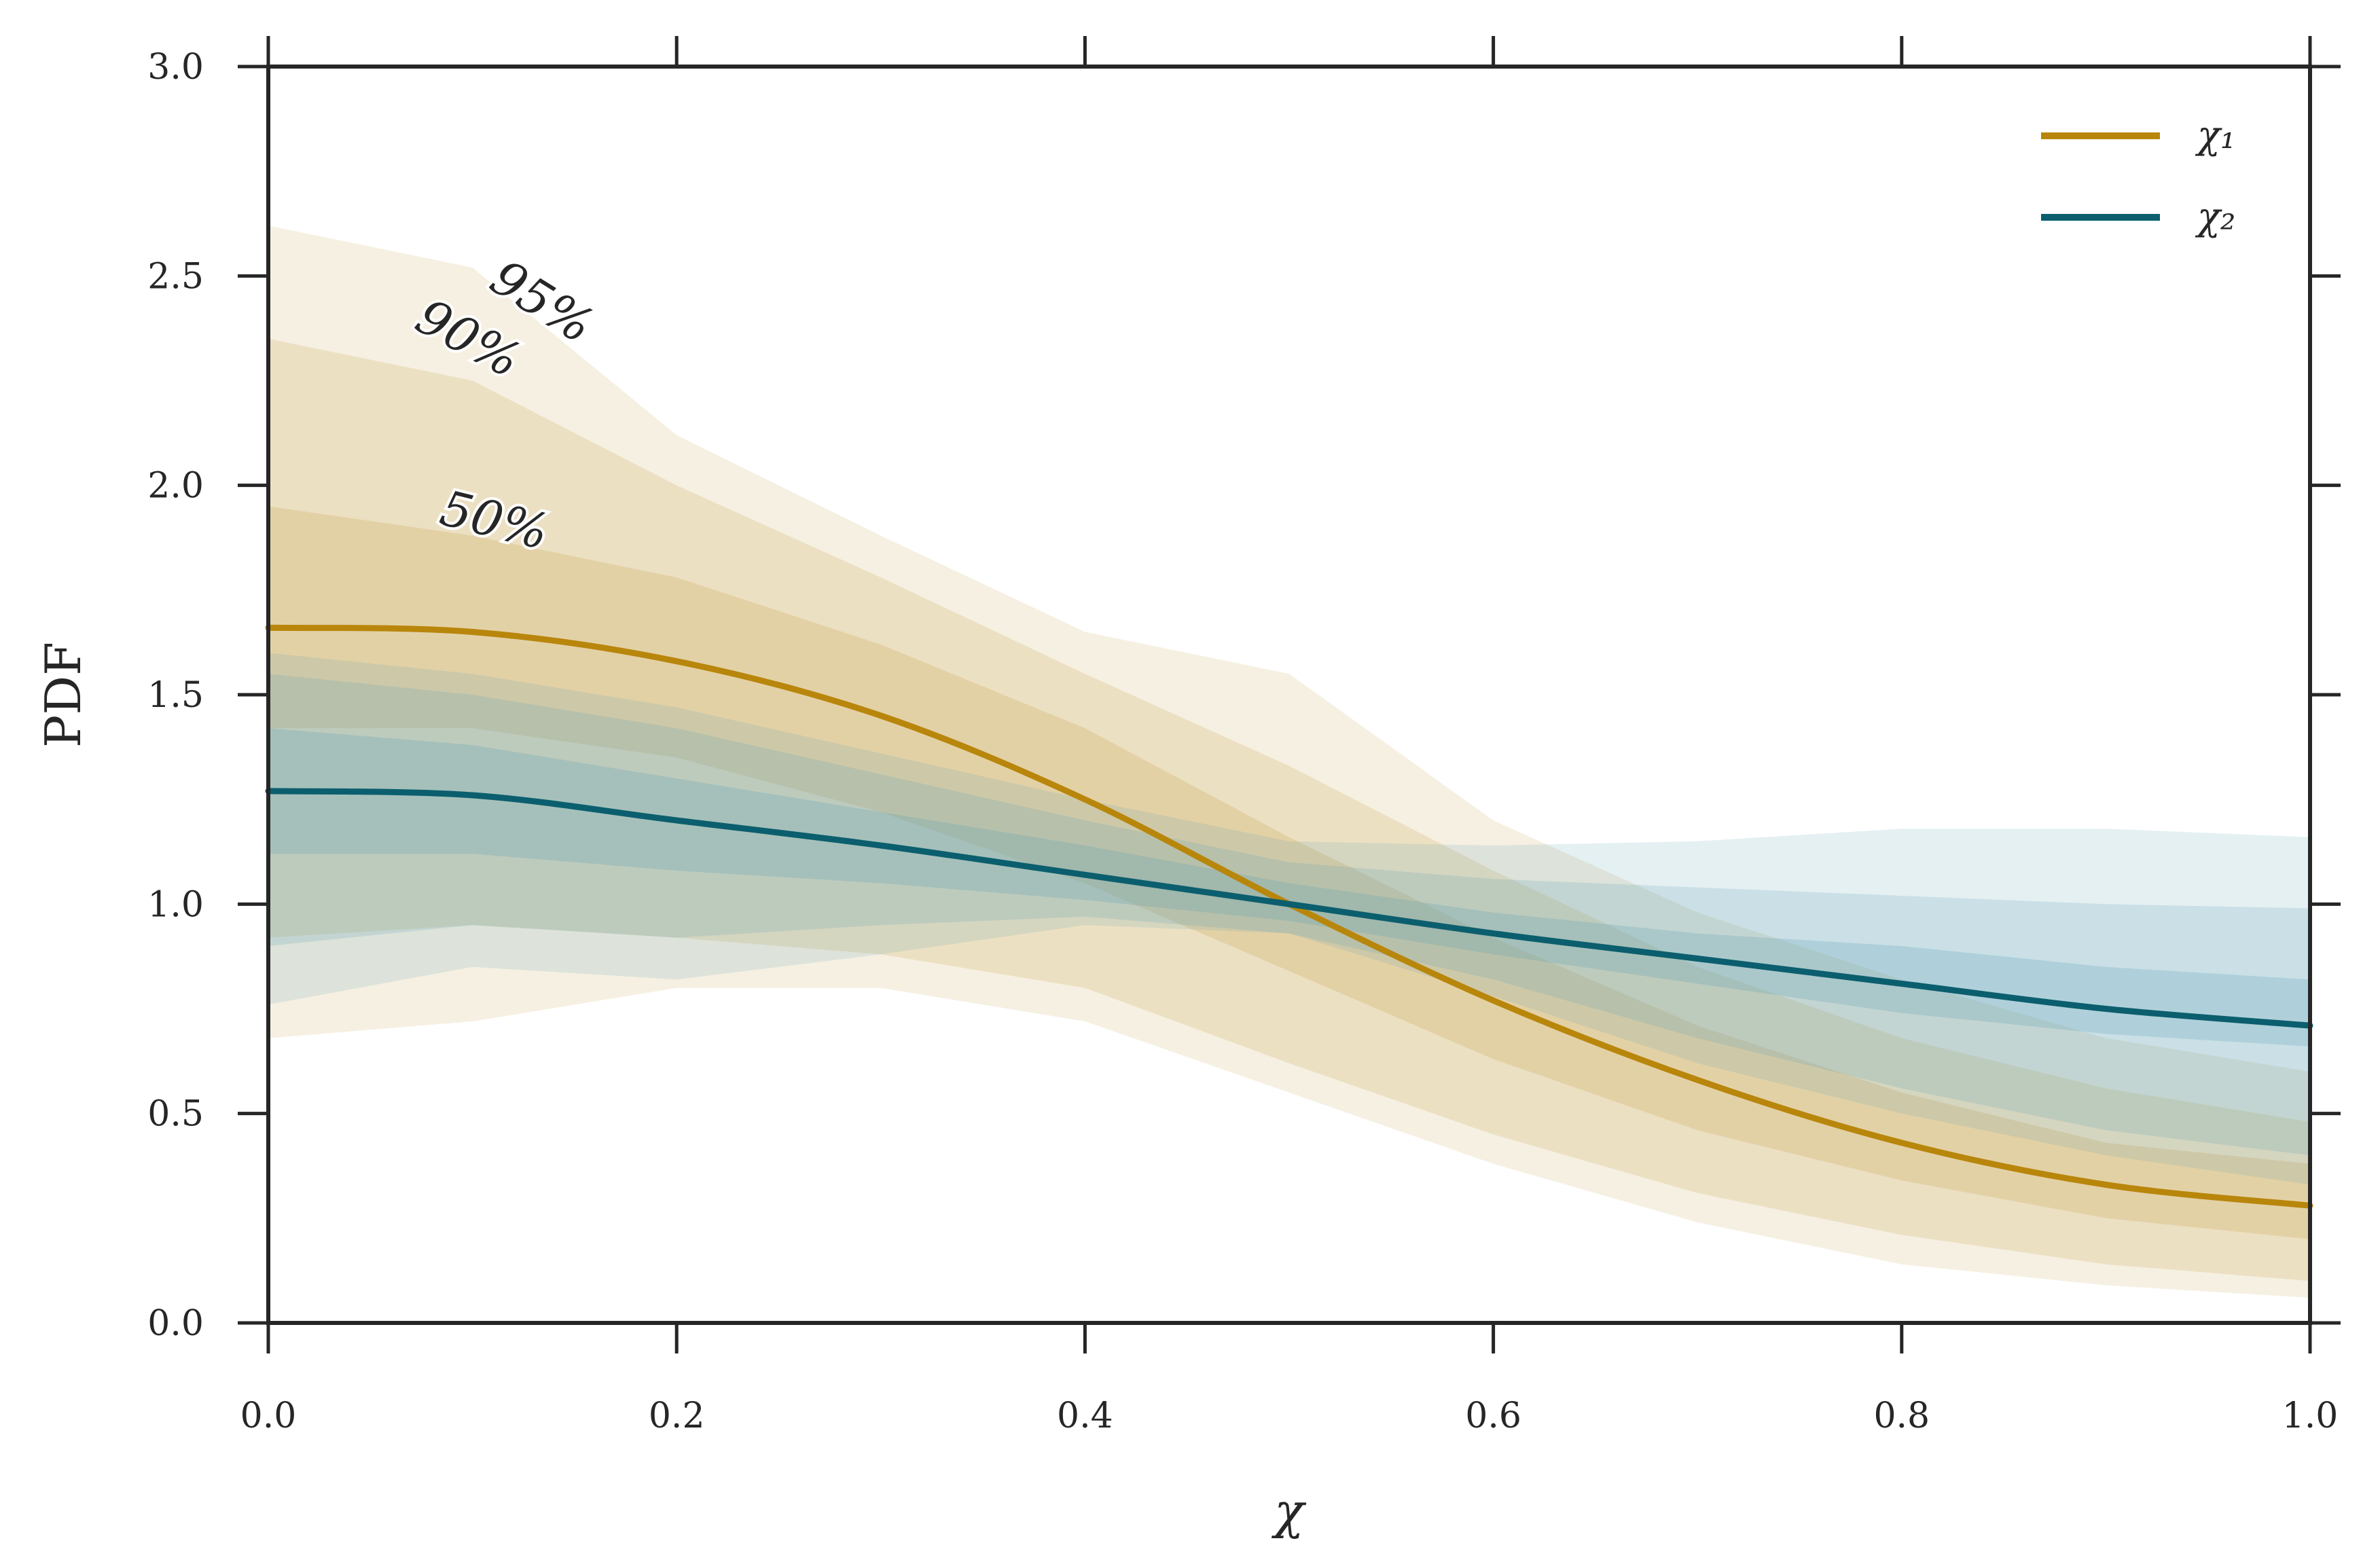 Image resolution: width=2380 pixels, height=1564 pixels. What do you see at coordinates (176, 904) in the screenshot?
I see `y-tick-label: 1.0` at bounding box center [176, 904].